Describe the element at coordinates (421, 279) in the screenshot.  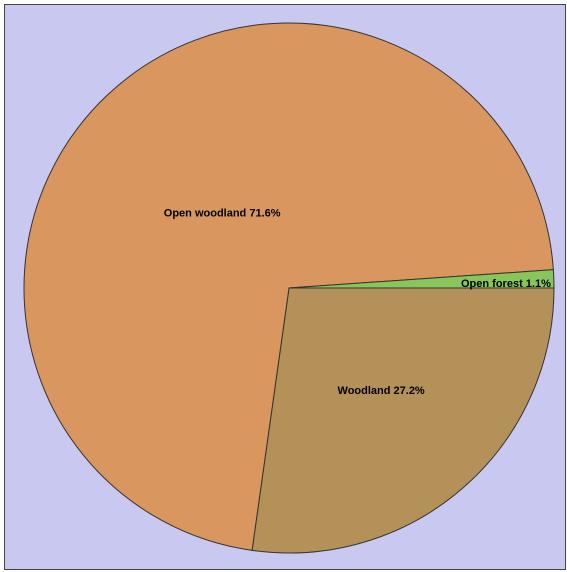
I see `pie-slice-open-forest` at that location.